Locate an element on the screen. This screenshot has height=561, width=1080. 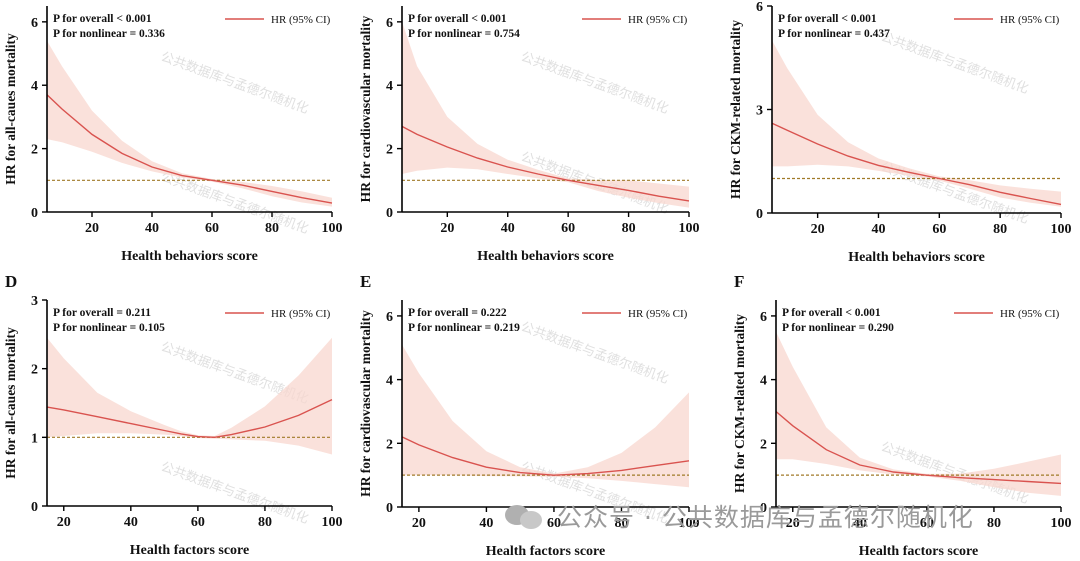
p-nonlinear-text: P for nonlinear = 0.290 is located at coordinates (838, 328).